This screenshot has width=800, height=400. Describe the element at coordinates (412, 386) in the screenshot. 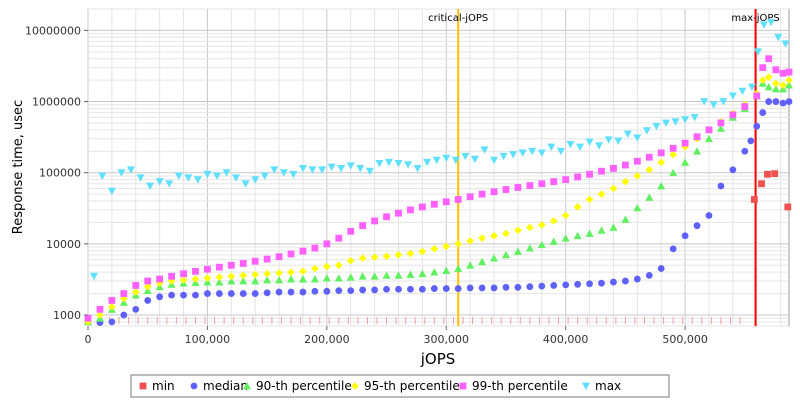

I see `legend-label: 95-th percentile` at that location.